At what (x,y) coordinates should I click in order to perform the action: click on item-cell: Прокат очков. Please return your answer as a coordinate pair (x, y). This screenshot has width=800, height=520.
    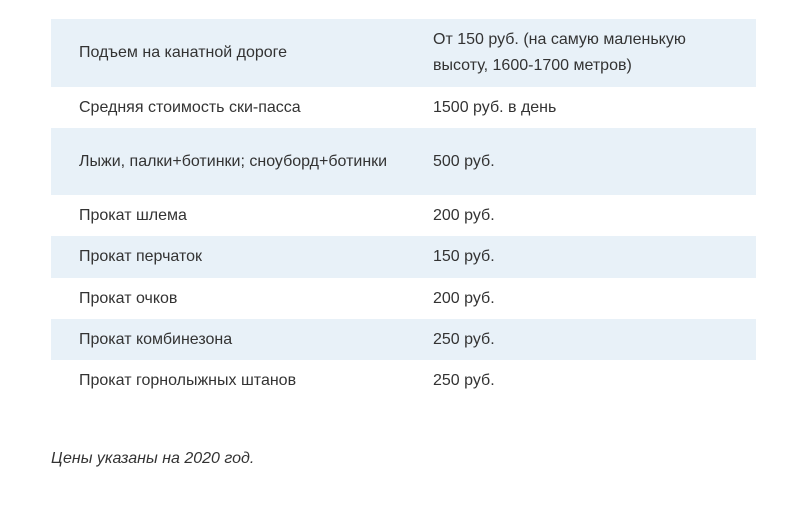
    Looking at the image, I should click on (128, 298).